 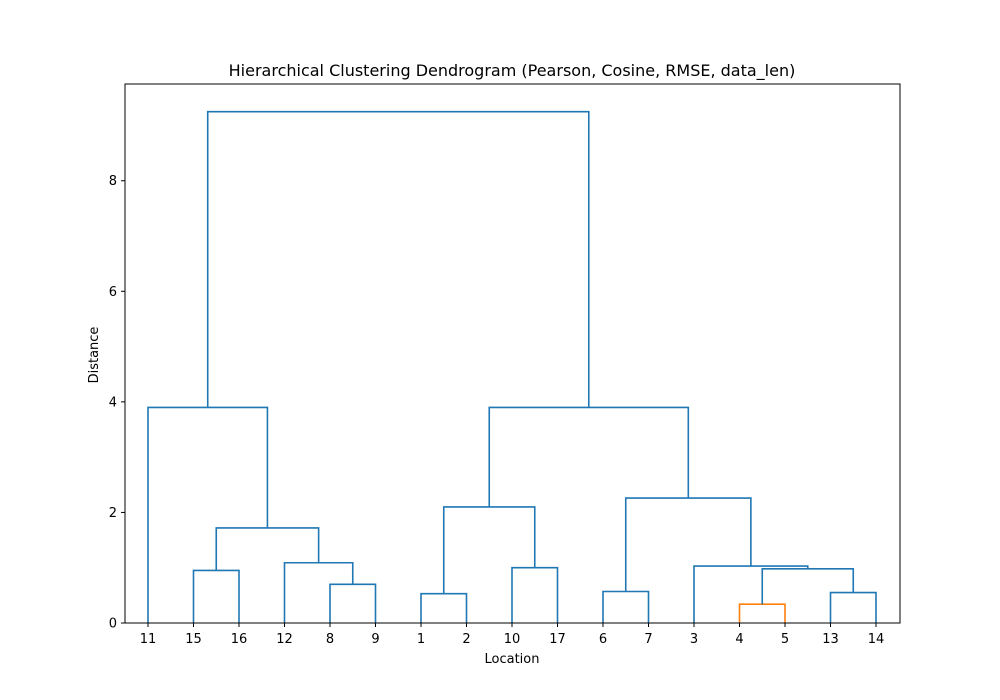 What do you see at coordinates (113, 624) in the screenshot?
I see `y-tick-label: 0` at bounding box center [113, 624].